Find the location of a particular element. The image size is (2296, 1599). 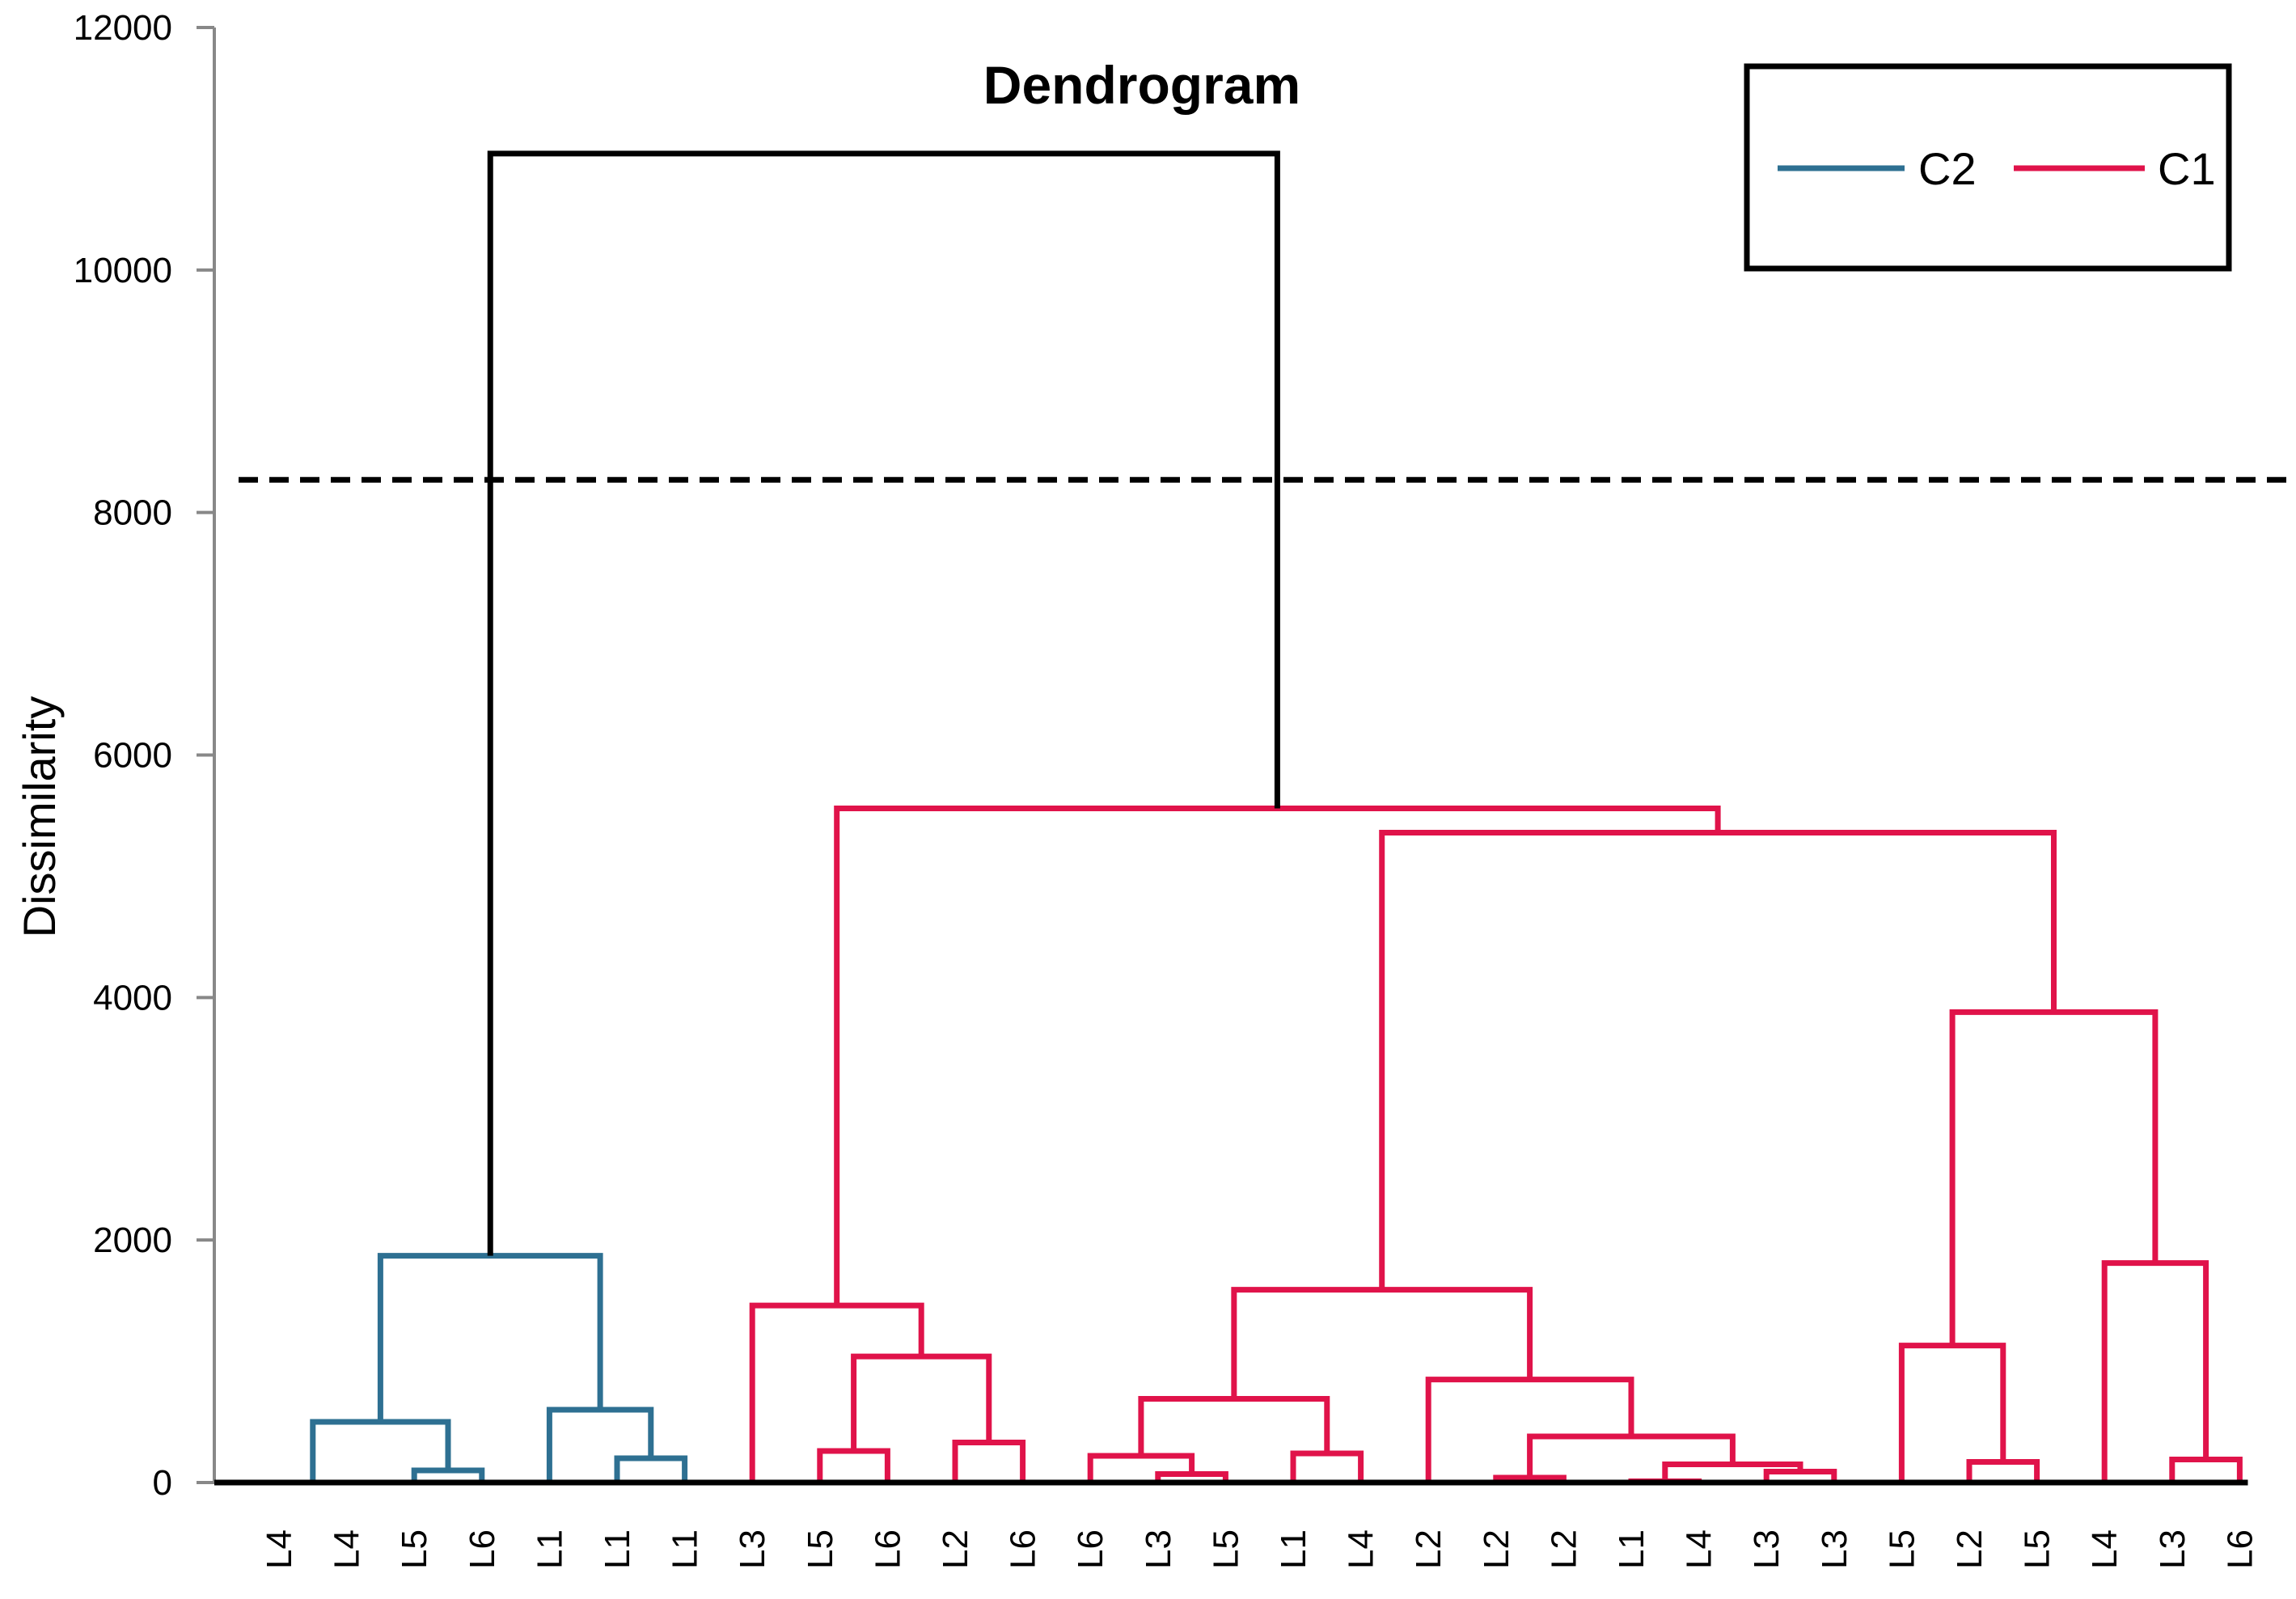

dendrogram-link-n6 is located at coordinates (490, 1338).